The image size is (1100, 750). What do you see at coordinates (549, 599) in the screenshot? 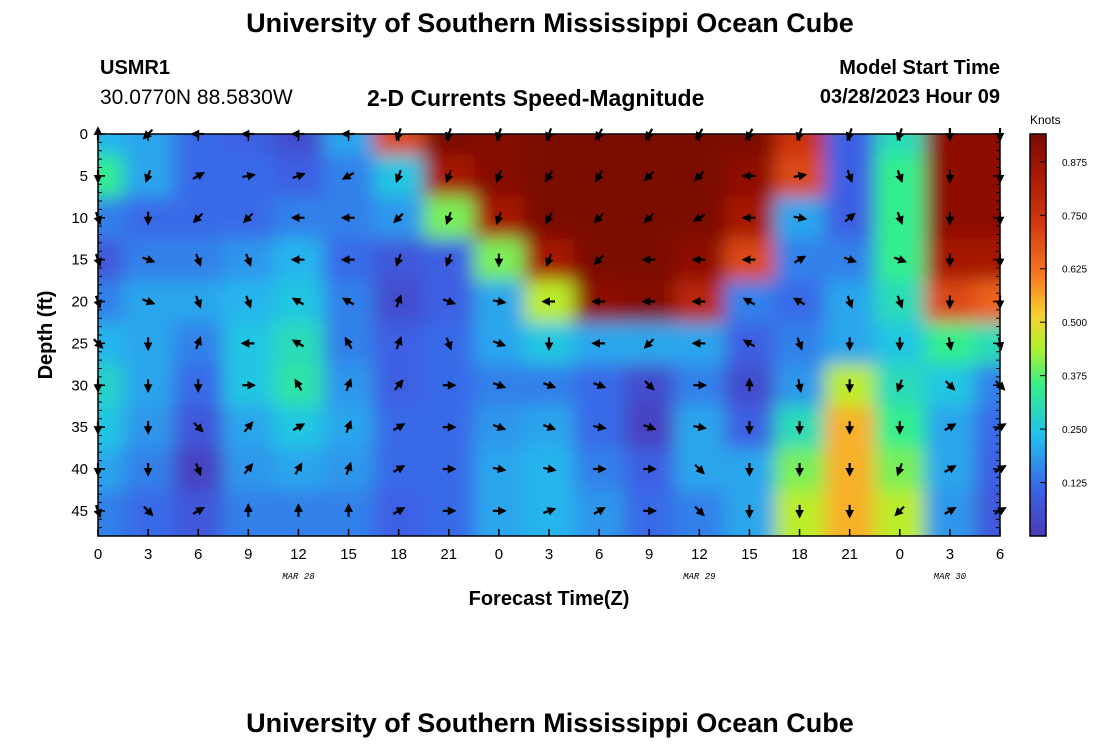
I see `x-axis-label: Forecast Time(Z)` at bounding box center [549, 599].